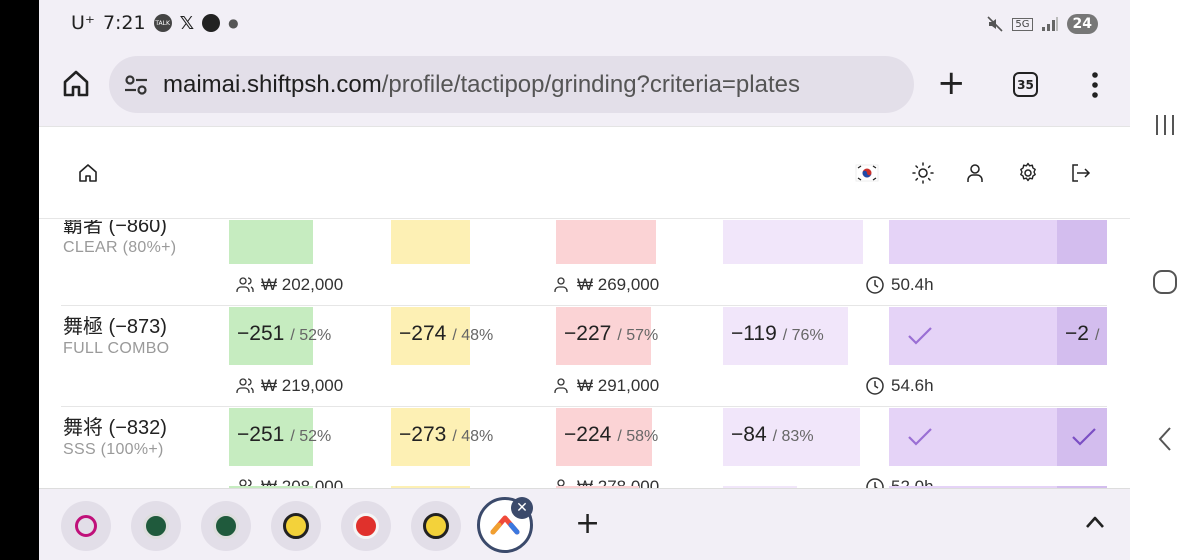  Describe the element at coordinates (754, 333) in the screenshot. I see `remaining-count: −119` at that location.